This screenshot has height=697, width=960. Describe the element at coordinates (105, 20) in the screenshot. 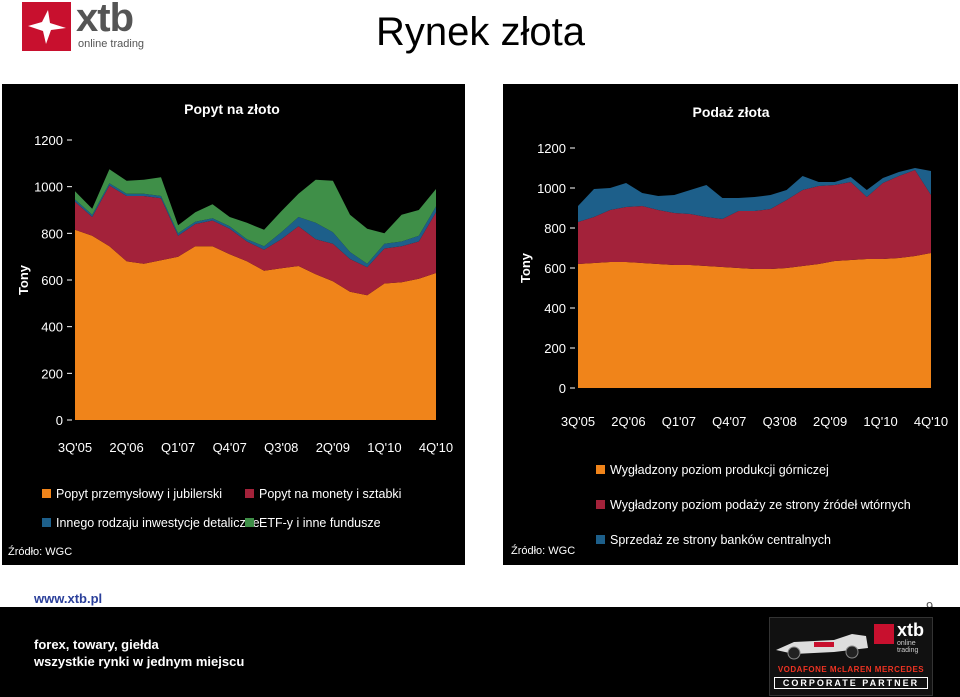

I see `logo-text: xtb` at that location.